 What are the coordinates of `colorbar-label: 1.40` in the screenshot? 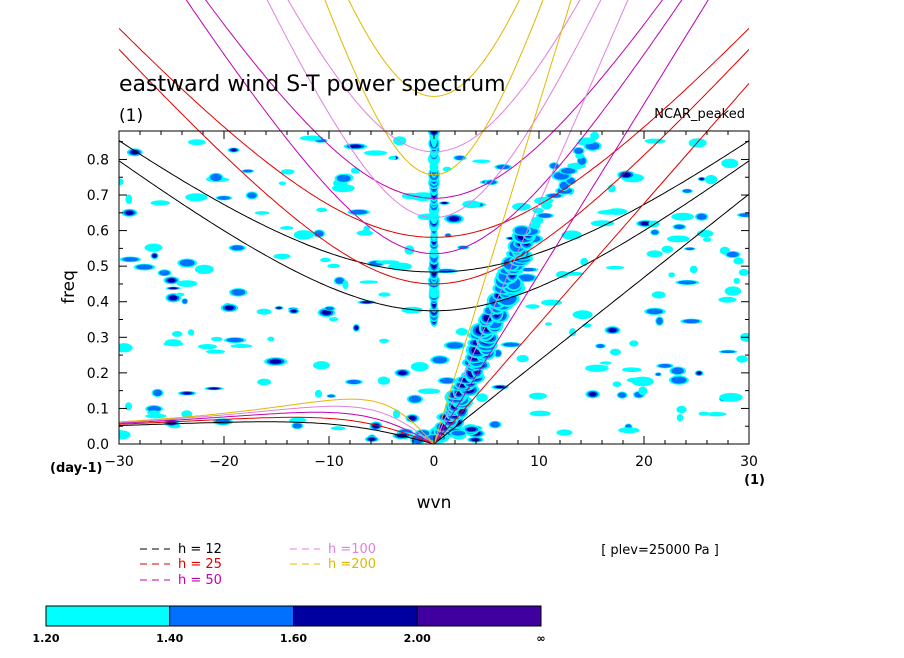 It's located at (169, 638).